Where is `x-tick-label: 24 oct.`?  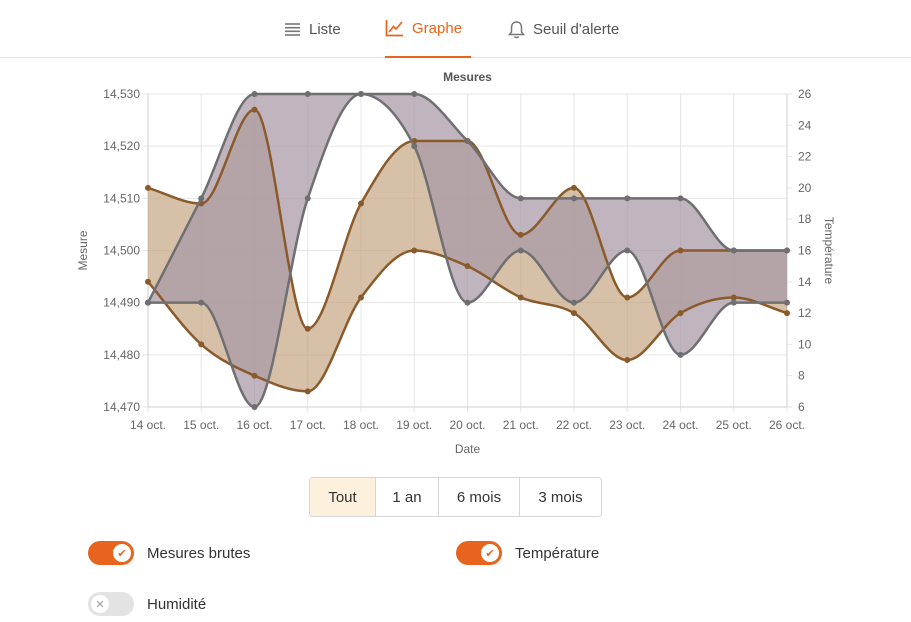
x-tick-label: 24 oct. is located at coordinates (680, 425).